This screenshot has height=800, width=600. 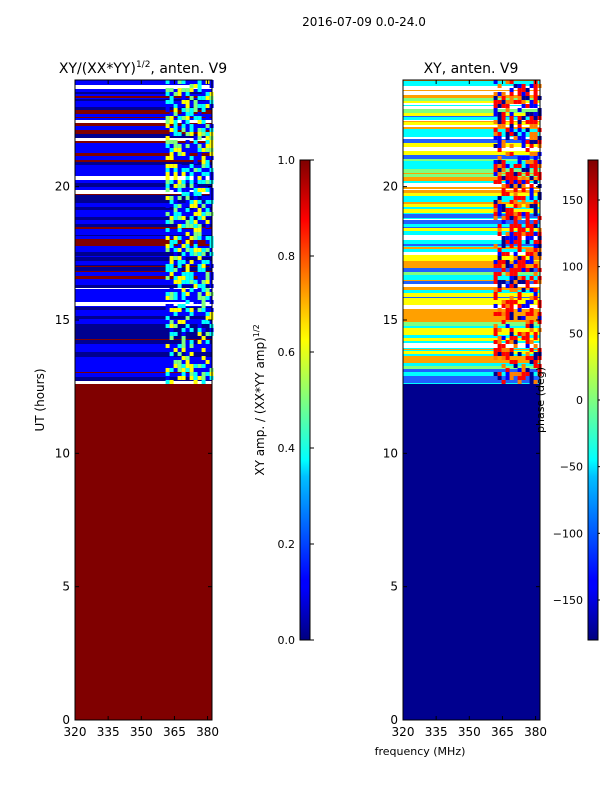 I want to click on left-ylabel: UT (hours), so click(x=40, y=399).